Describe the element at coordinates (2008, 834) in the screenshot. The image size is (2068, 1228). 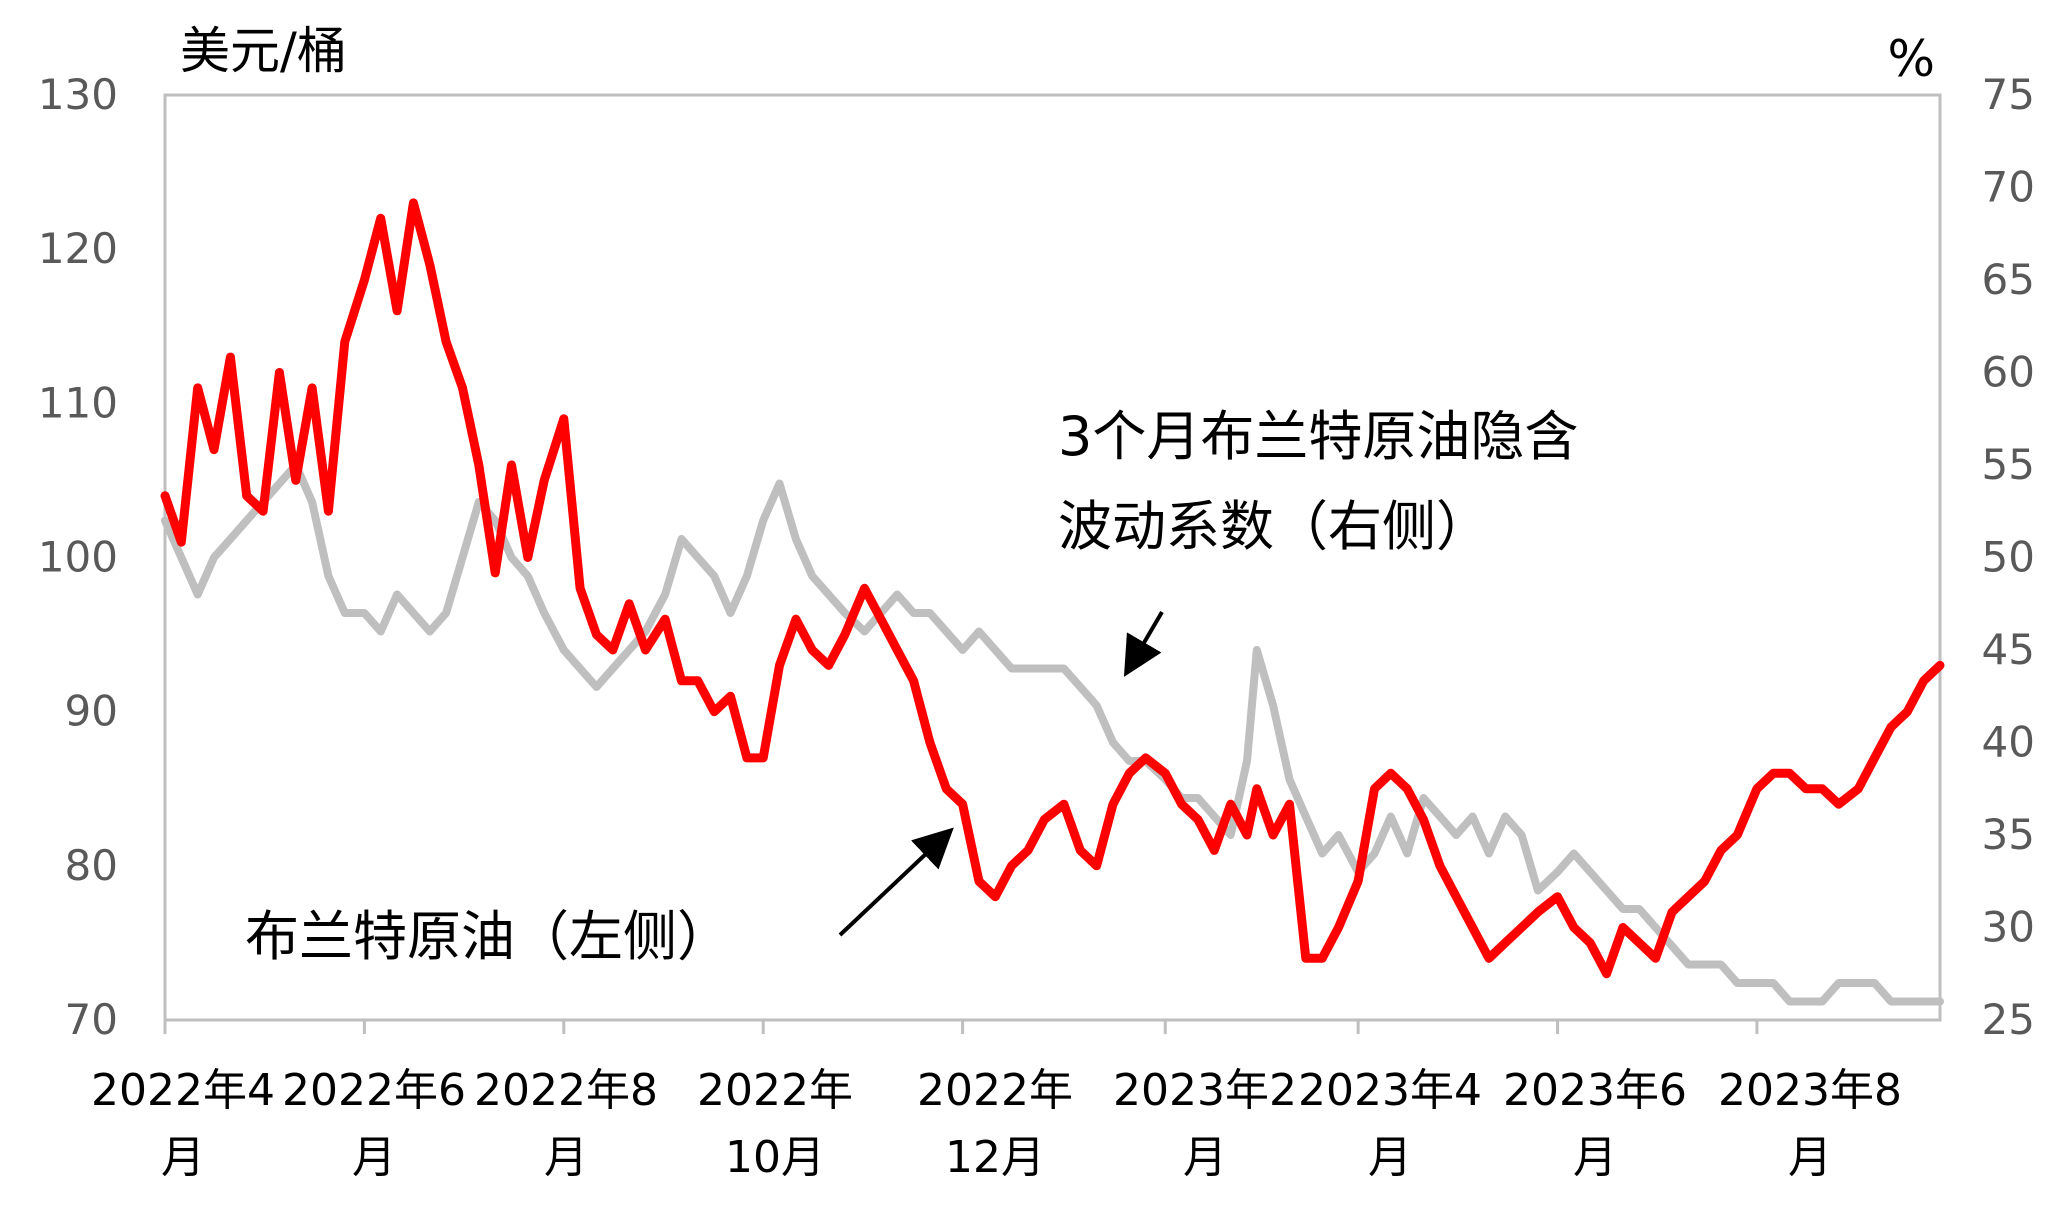
I see `right-tick-label: 35` at that location.